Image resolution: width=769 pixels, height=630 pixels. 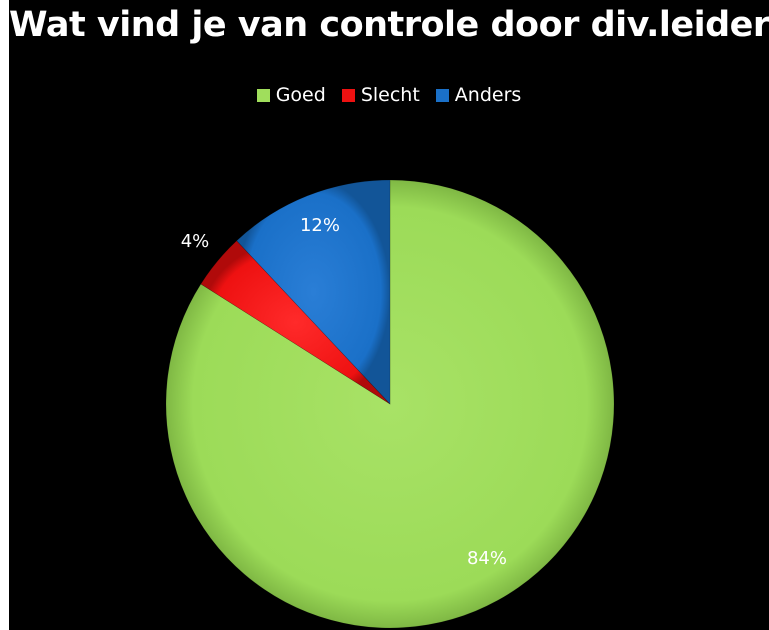 What do you see at coordinates (300, 95) in the screenshot?
I see `legend-label-goed: Goed` at bounding box center [300, 95].